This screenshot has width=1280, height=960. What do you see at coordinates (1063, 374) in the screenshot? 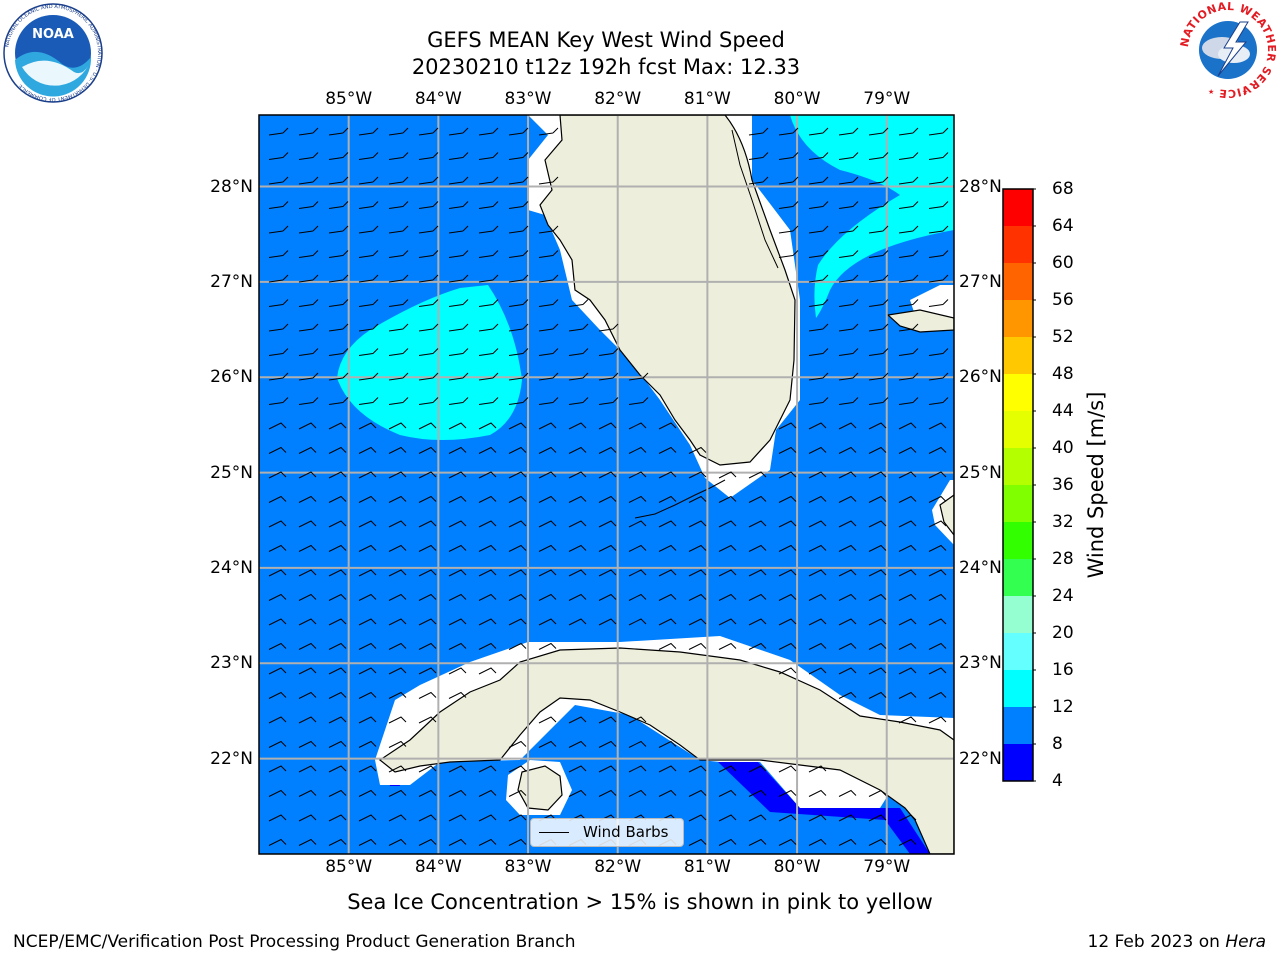
I see `colorbar-tick-label: 48` at bounding box center [1063, 374].